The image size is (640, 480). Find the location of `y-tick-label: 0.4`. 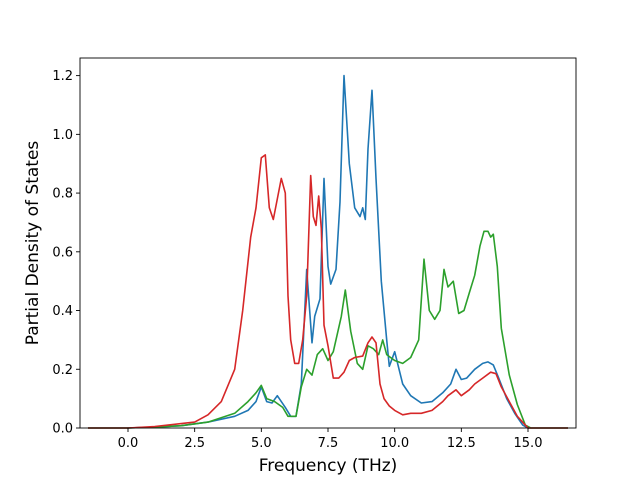

y-tick-label: 0.4 is located at coordinates (62, 311).